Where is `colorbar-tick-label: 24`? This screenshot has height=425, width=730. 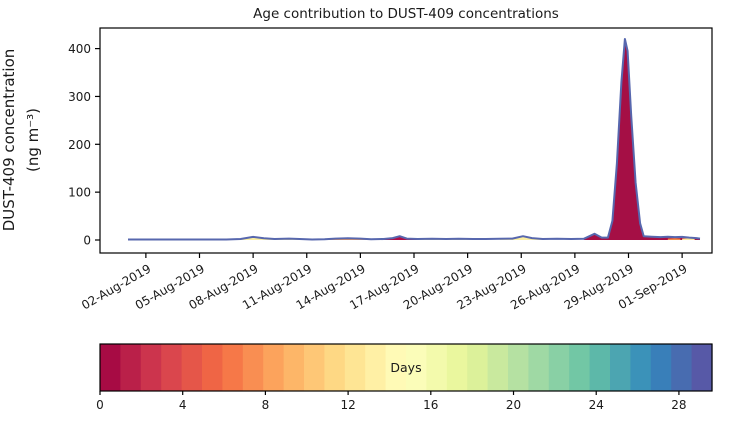
colorbar-tick-label: 24 is located at coordinates (596, 405).